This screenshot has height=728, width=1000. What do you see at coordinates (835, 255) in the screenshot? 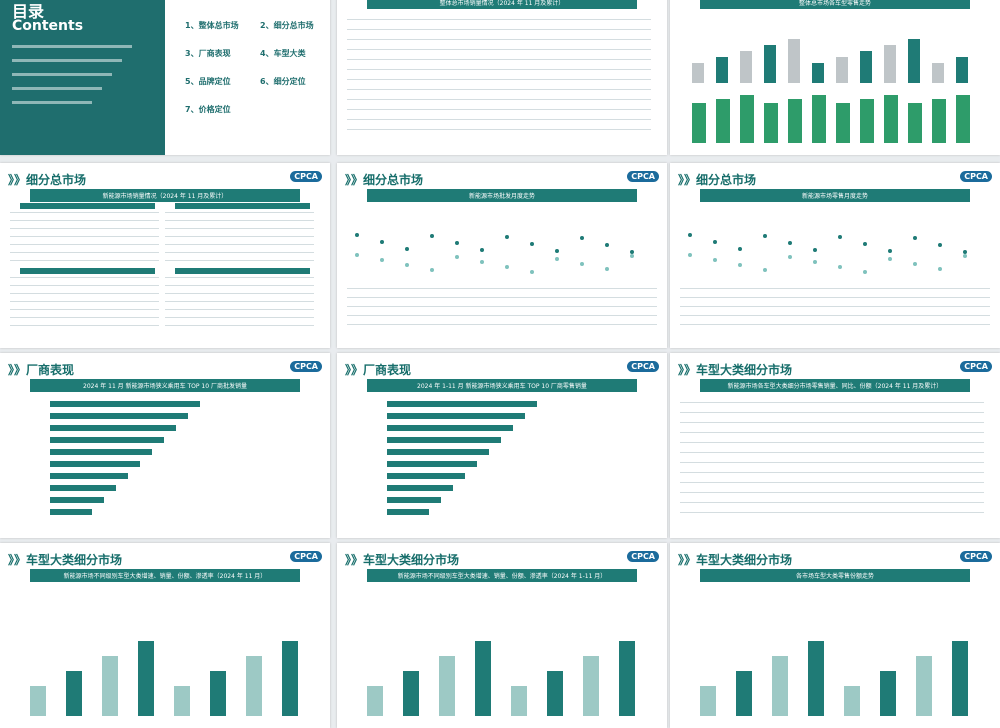
I see `slide: 》》细分总市场 CPCA 新能源市场零售月度走势` at bounding box center [835, 255].